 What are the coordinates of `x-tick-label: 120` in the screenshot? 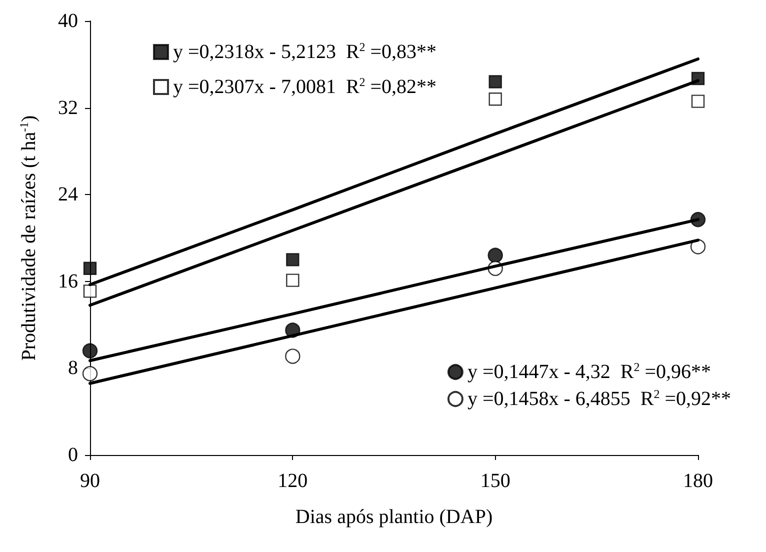 It's located at (293, 481).